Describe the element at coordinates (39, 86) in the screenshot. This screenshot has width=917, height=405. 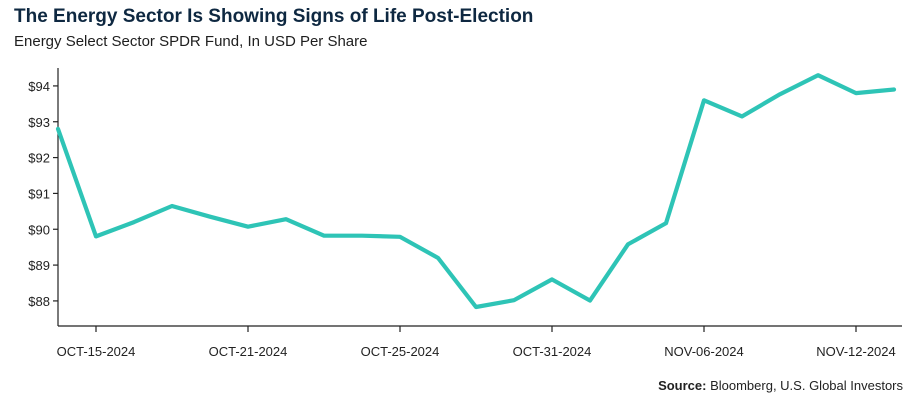
I see `y-tick-label: $94` at that location.